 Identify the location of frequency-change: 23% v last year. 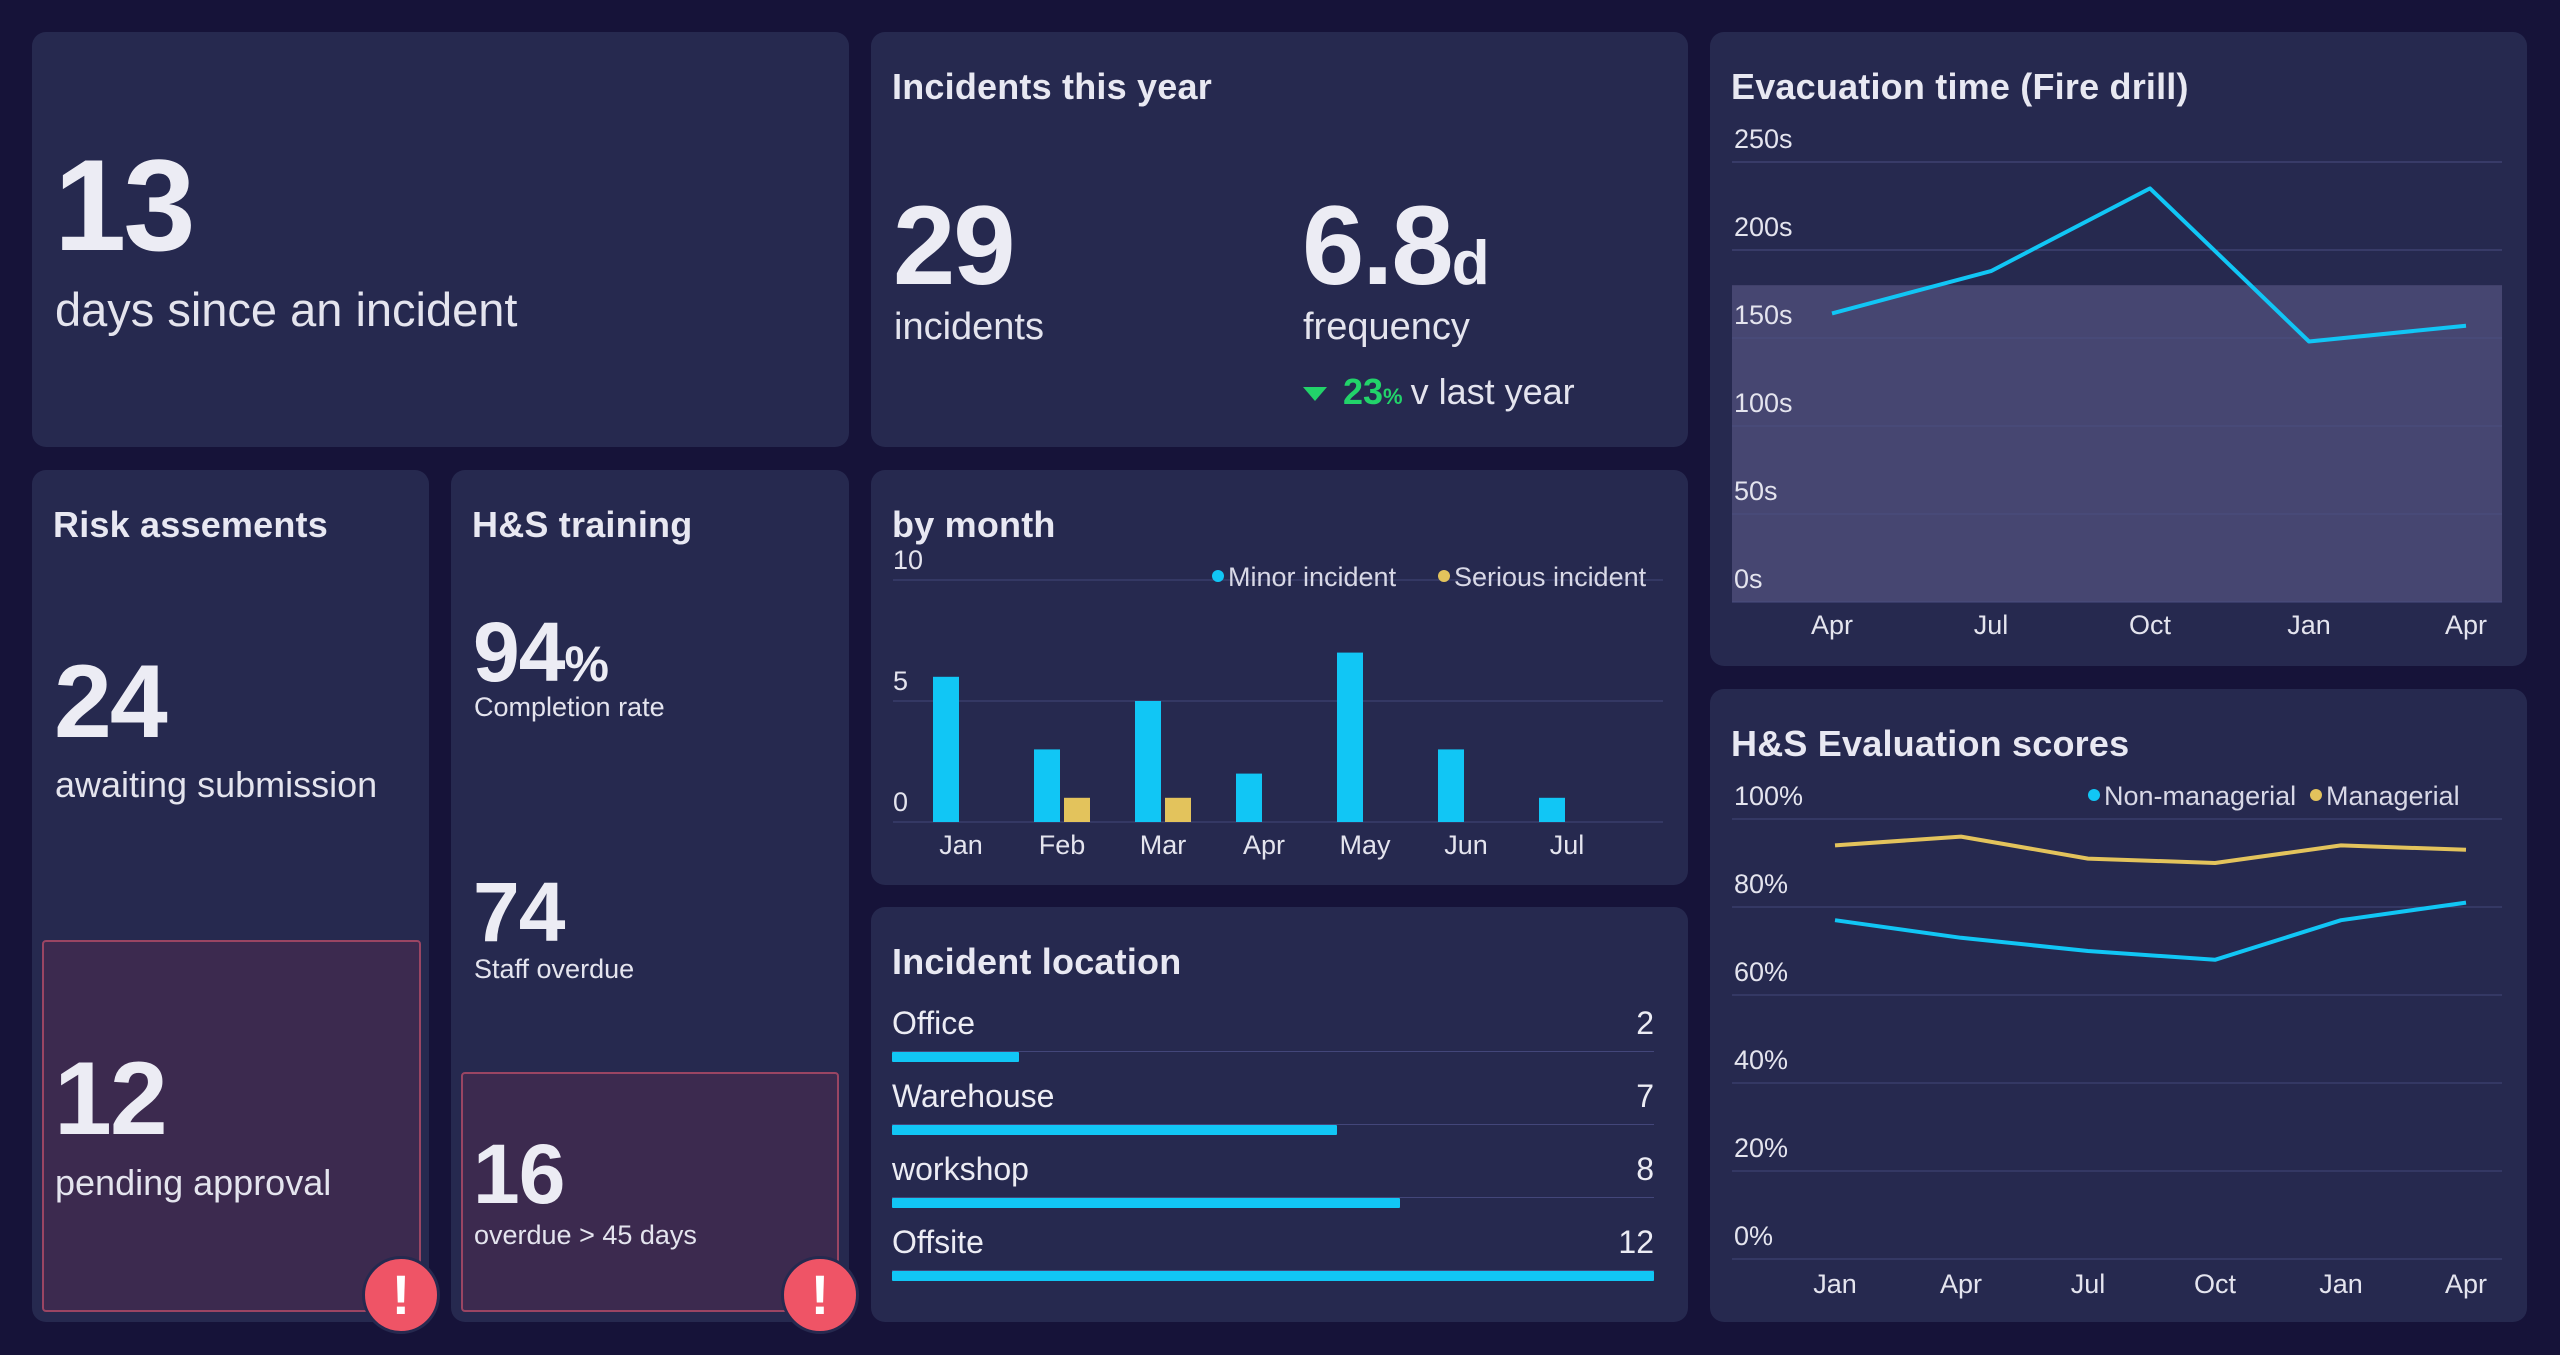
(1439, 392).